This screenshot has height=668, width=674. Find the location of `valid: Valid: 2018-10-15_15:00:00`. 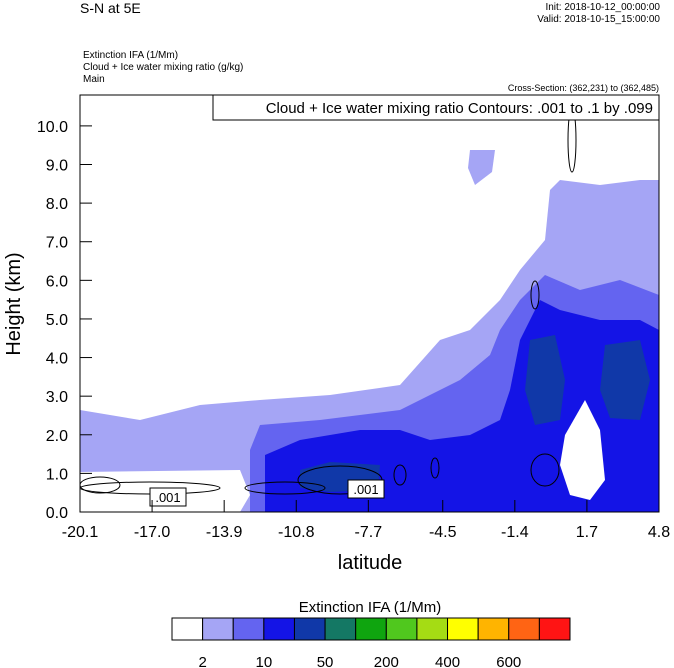

valid: Valid: 2018-10-15_15:00:00 is located at coordinates (598, 19).